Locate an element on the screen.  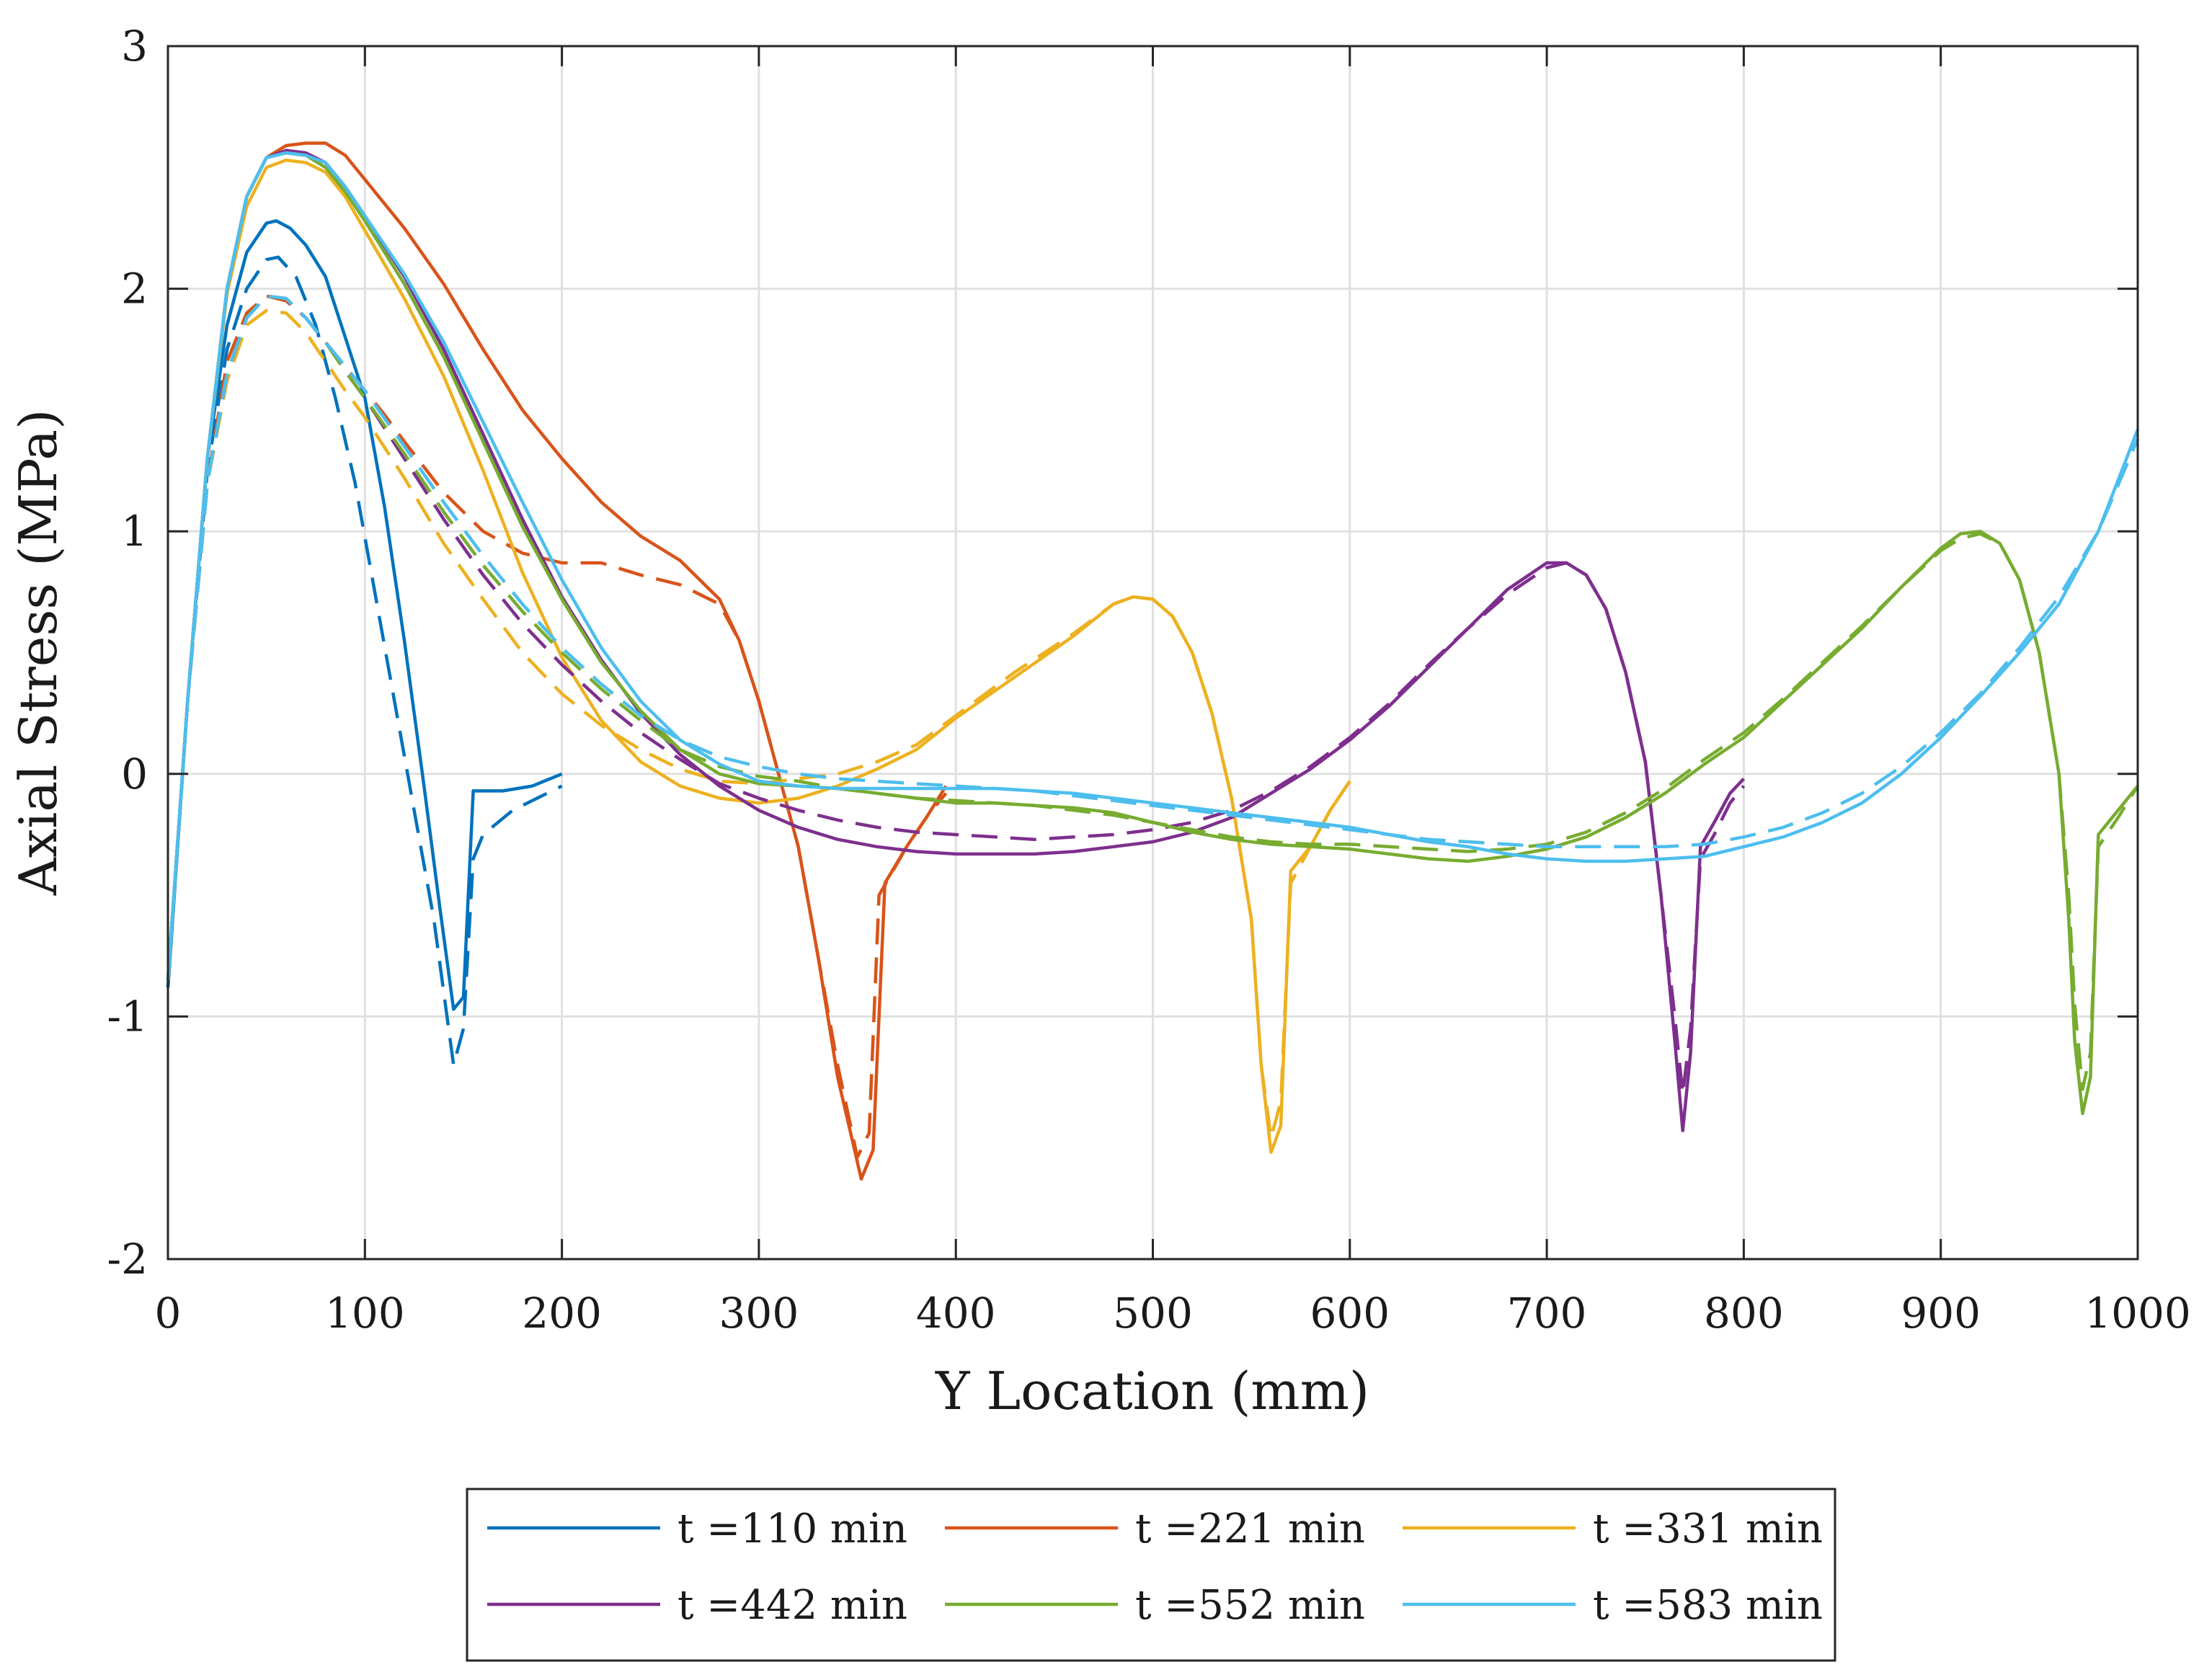
legend-item: t =442 min is located at coordinates (697, 1605).